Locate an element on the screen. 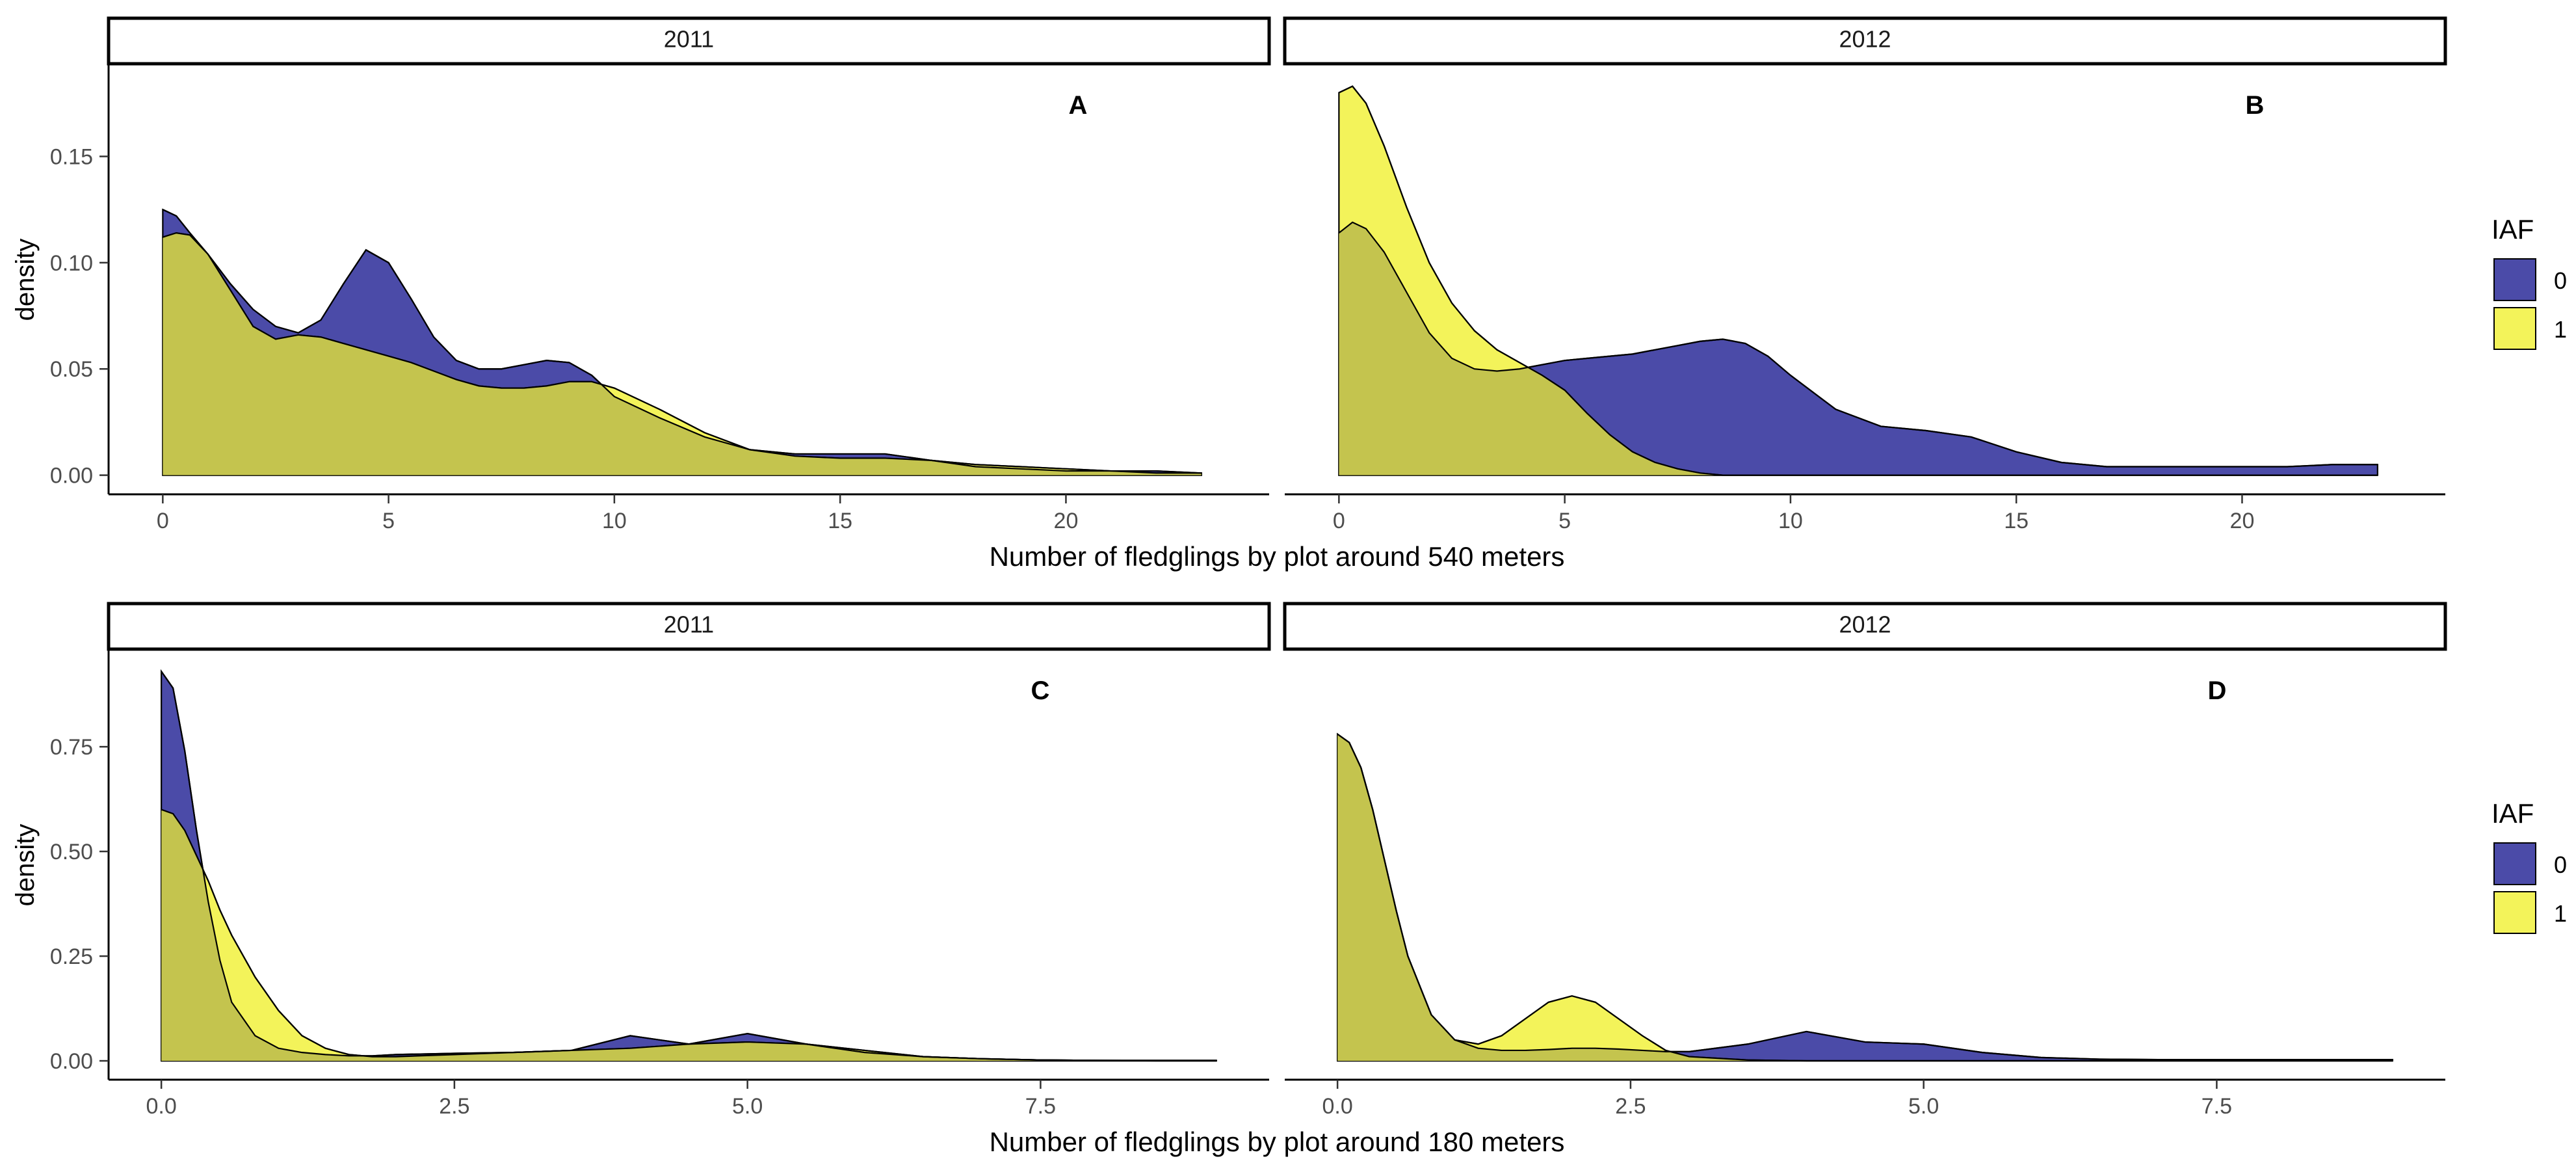 Image resolution: width=2576 pixels, height=1174 pixels. x-tick-label-b: 20 is located at coordinates (2242, 521).